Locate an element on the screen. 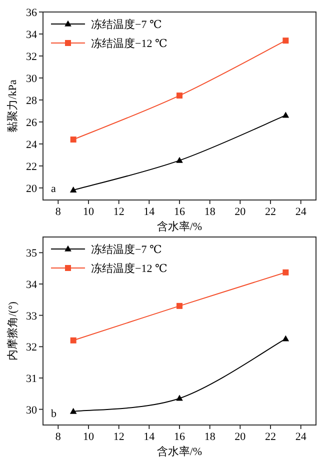  y-tick-label: 33 is located at coordinates (32, 316).